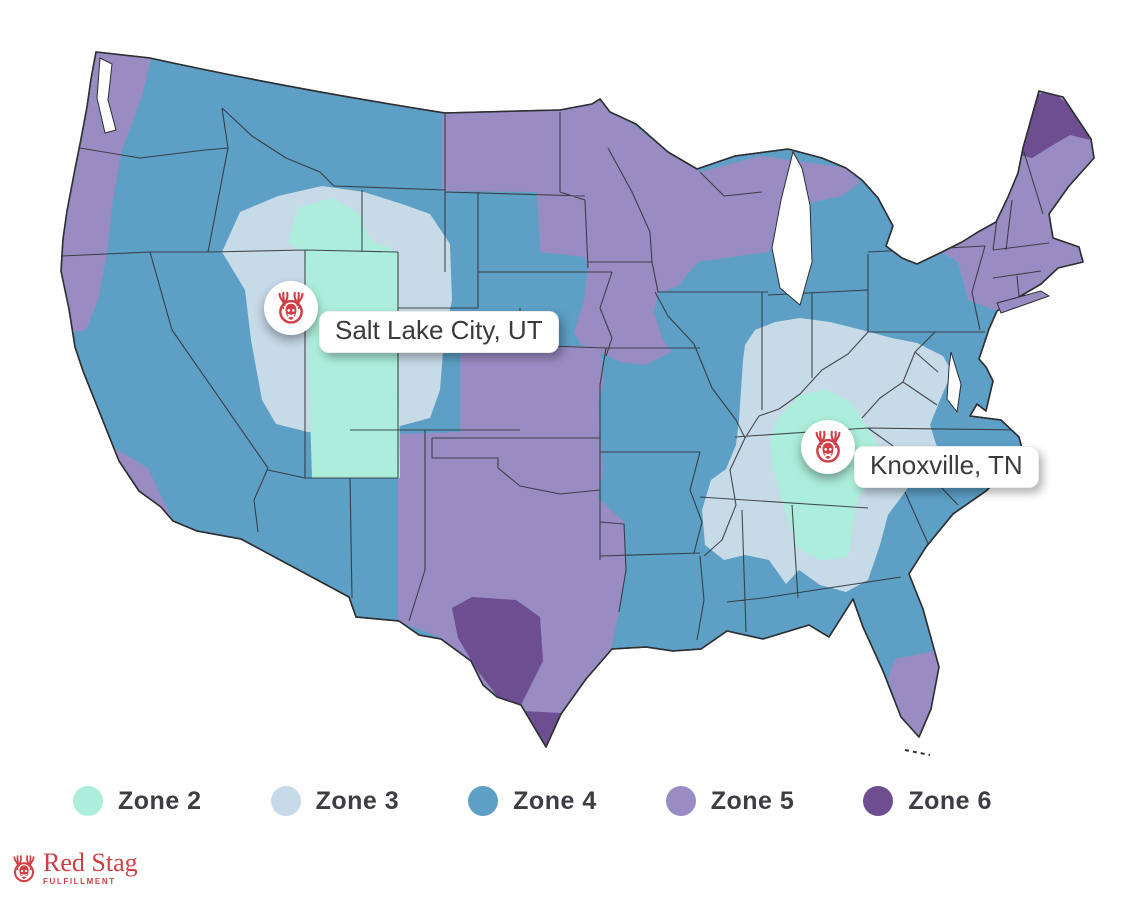  What do you see at coordinates (752, 800) in the screenshot?
I see `legend-label: Zone 5` at bounding box center [752, 800].